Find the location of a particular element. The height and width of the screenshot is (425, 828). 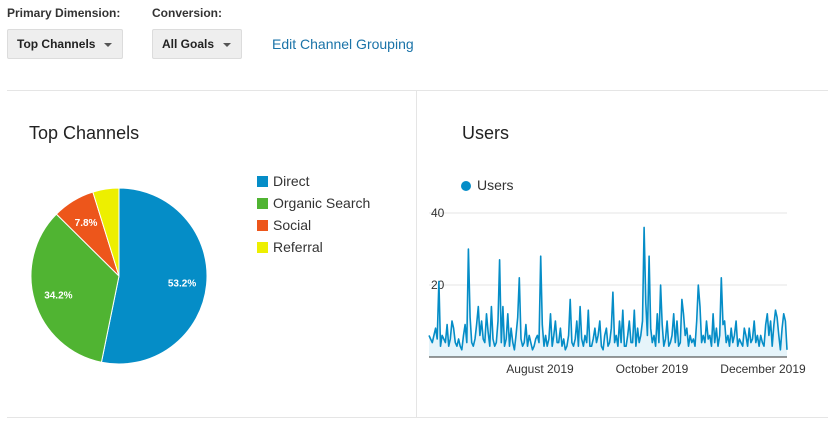

x-tick-label: December 2019 is located at coordinates (763, 369).